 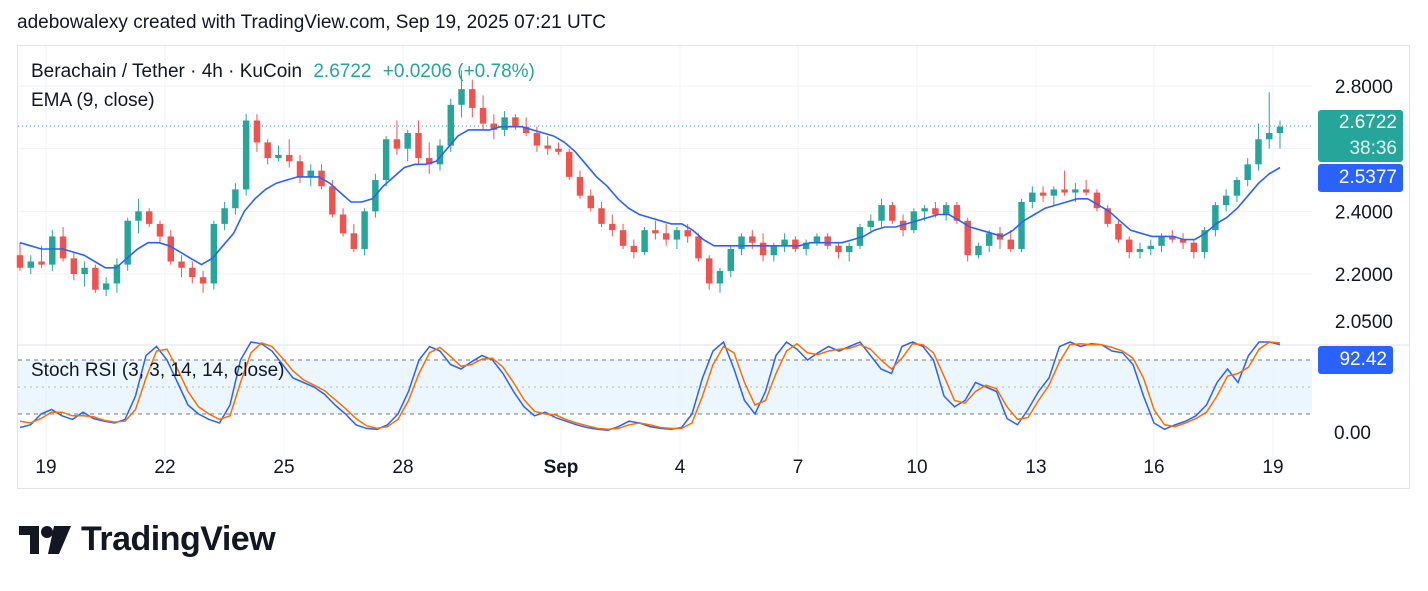 I want to click on time-axis-label: 7, so click(x=798, y=467).